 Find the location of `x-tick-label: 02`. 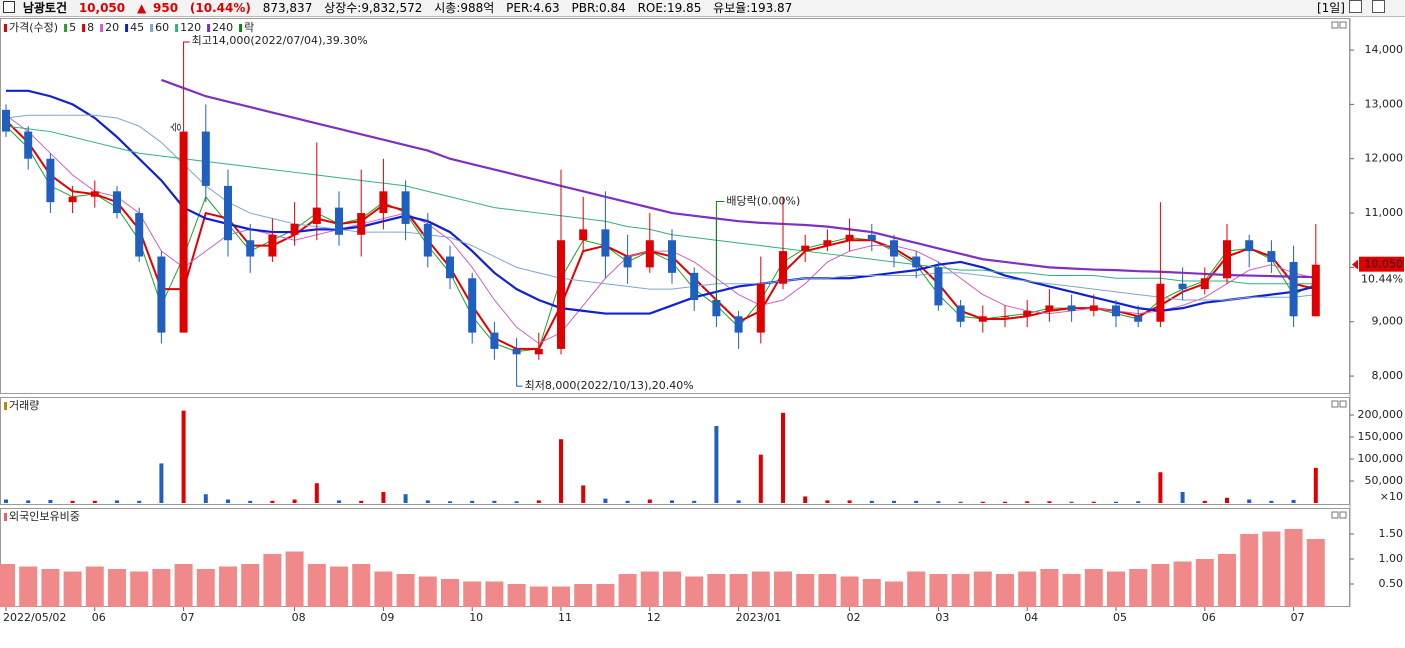

x-tick-label: 02 is located at coordinates (854, 617).